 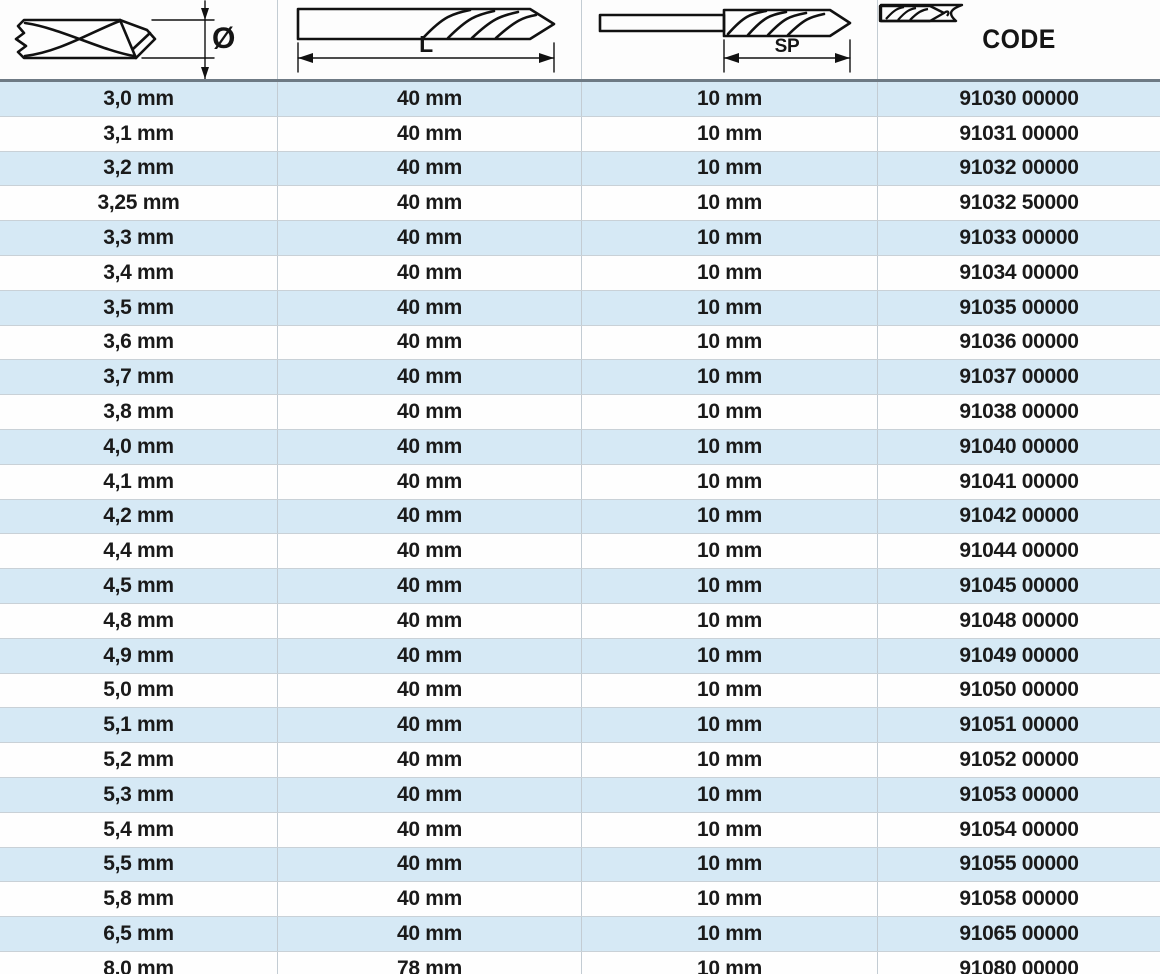 I want to click on table-row: 3,4 mm 40 mm 10 mm 91034 00000, so click(x=580, y=273).